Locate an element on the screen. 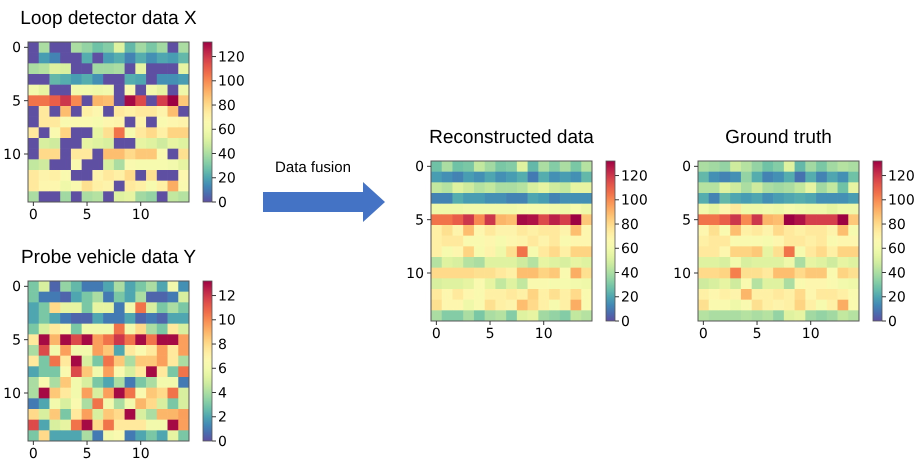 This screenshot has width=918, height=460. text: Data fusion is located at coordinates (313, 167).